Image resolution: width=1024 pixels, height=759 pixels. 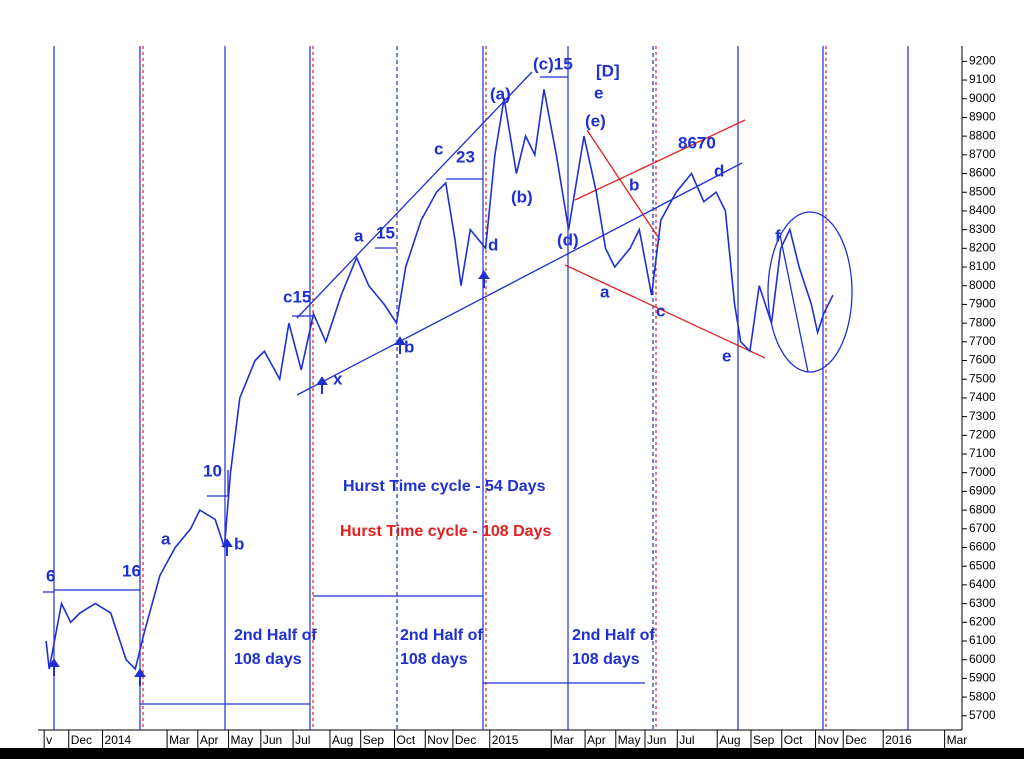 I want to click on annotation: (c)15, so click(x=553, y=63).